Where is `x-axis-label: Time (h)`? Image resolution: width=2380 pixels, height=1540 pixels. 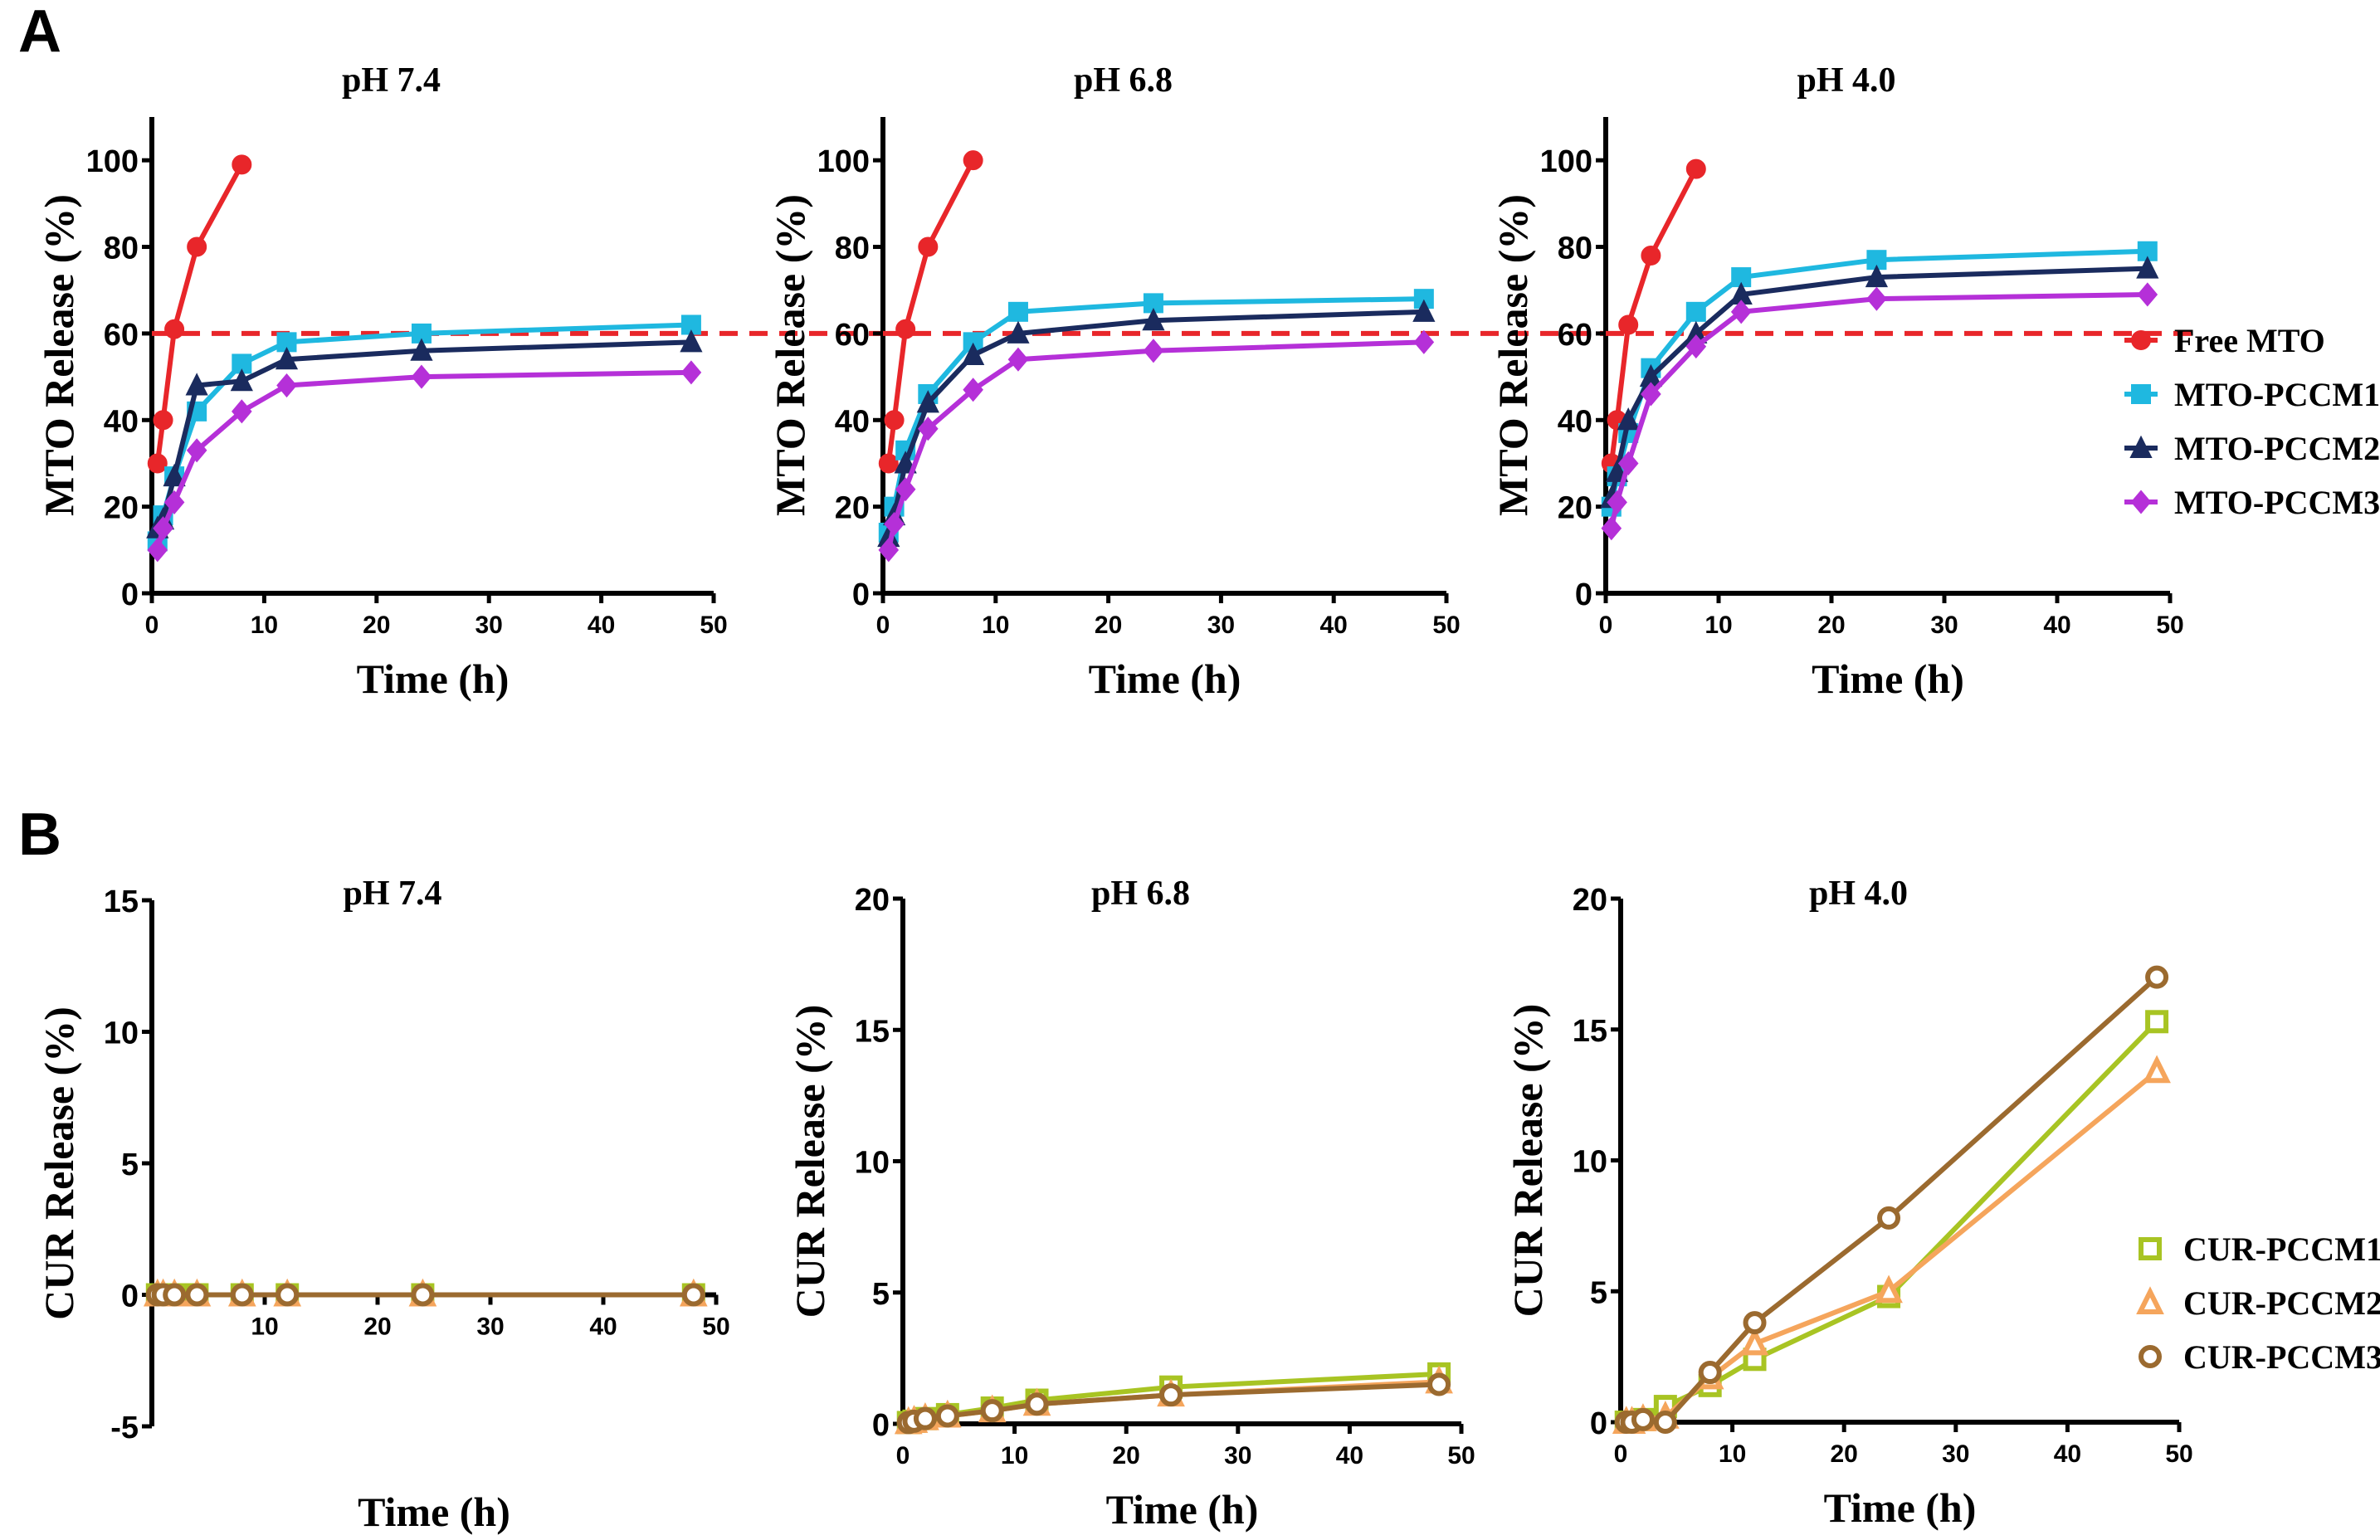 x-axis-label: Time (h) is located at coordinates (434, 1512).